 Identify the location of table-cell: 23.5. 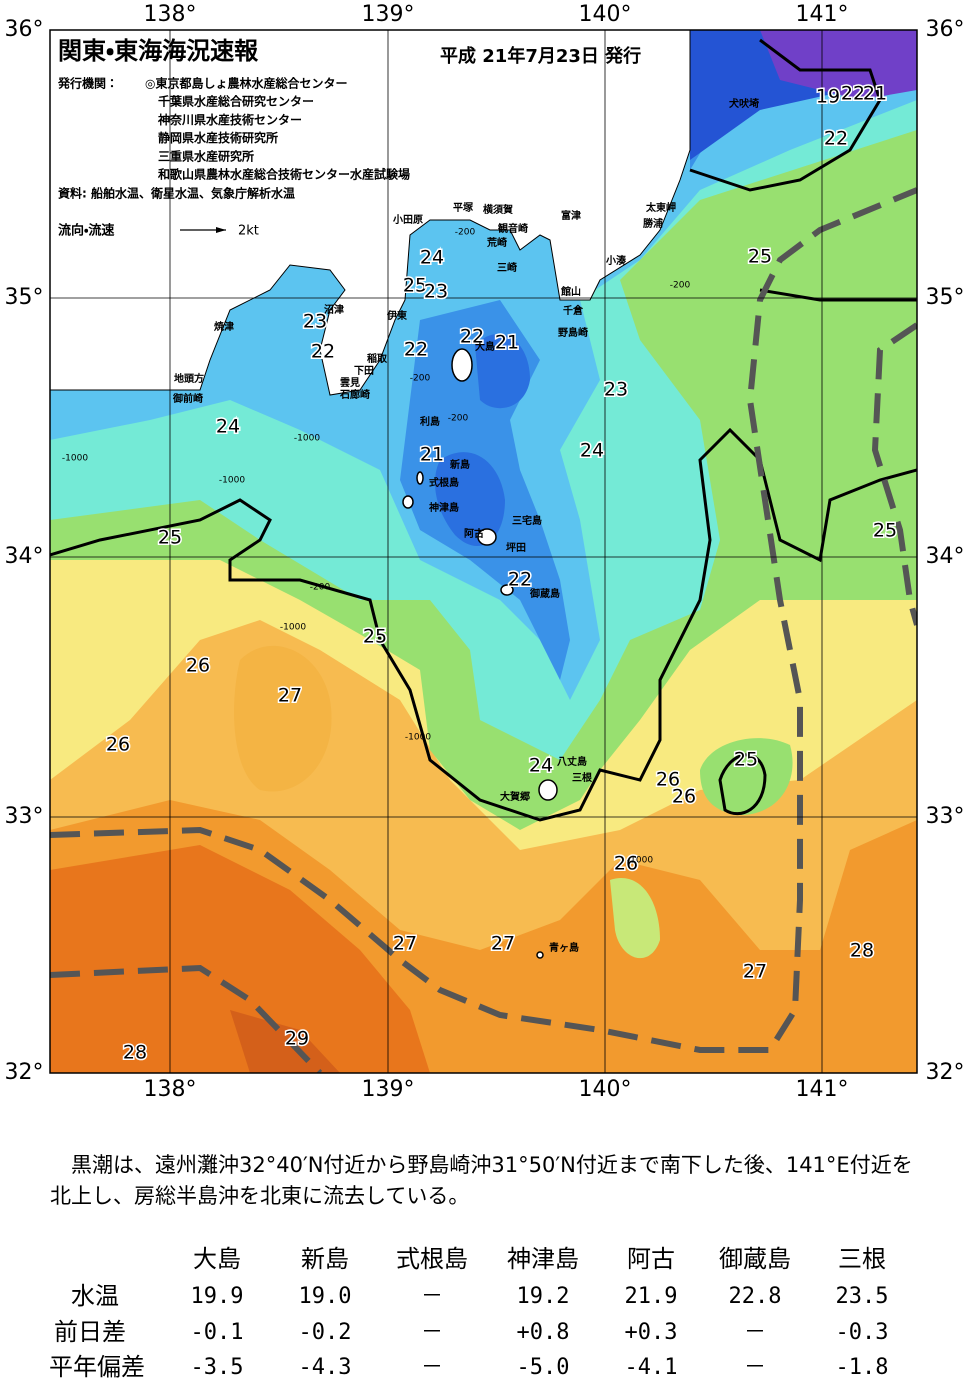
(862, 1296).